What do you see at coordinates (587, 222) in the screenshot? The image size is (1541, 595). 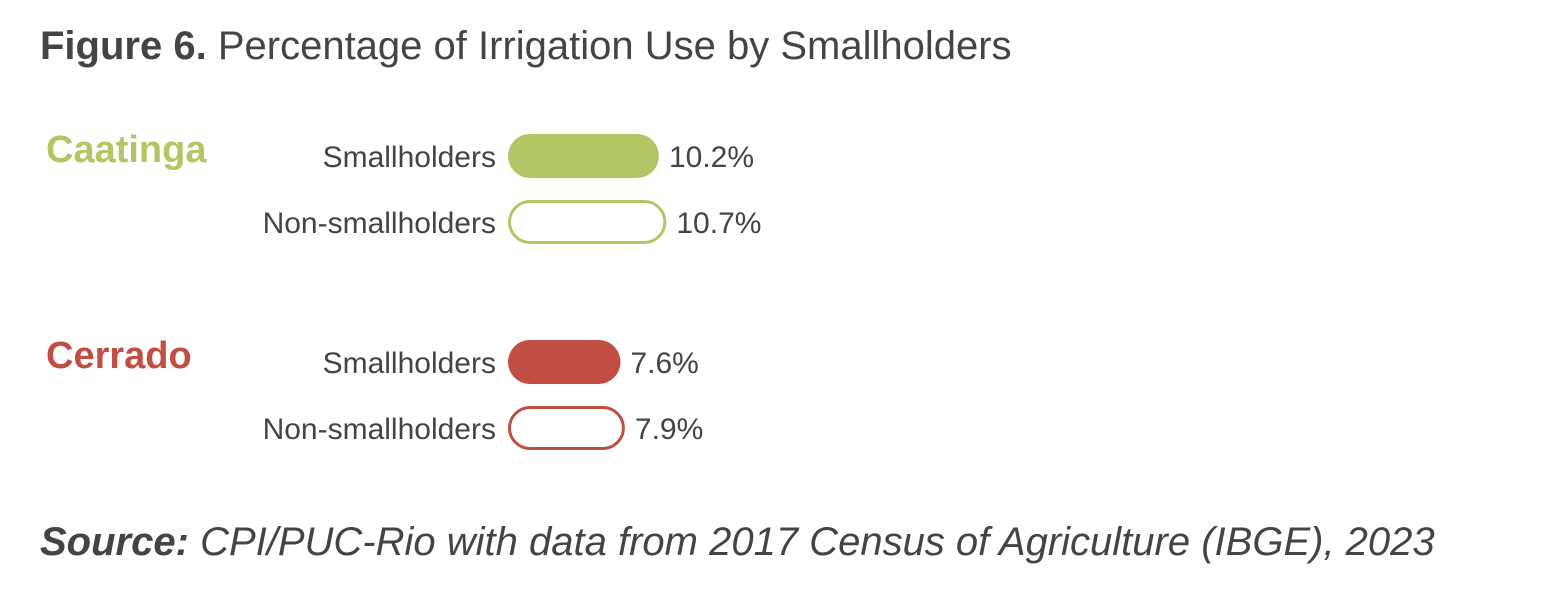 I see `bar-caatinga-non-smallholders` at bounding box center [587, 222].